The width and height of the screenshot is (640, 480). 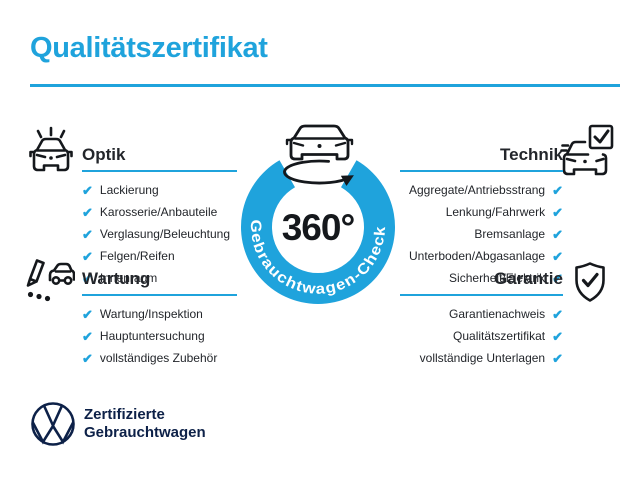 I want to click on check-item: ✔ Bremsanlage, so click(x=481, y=234).